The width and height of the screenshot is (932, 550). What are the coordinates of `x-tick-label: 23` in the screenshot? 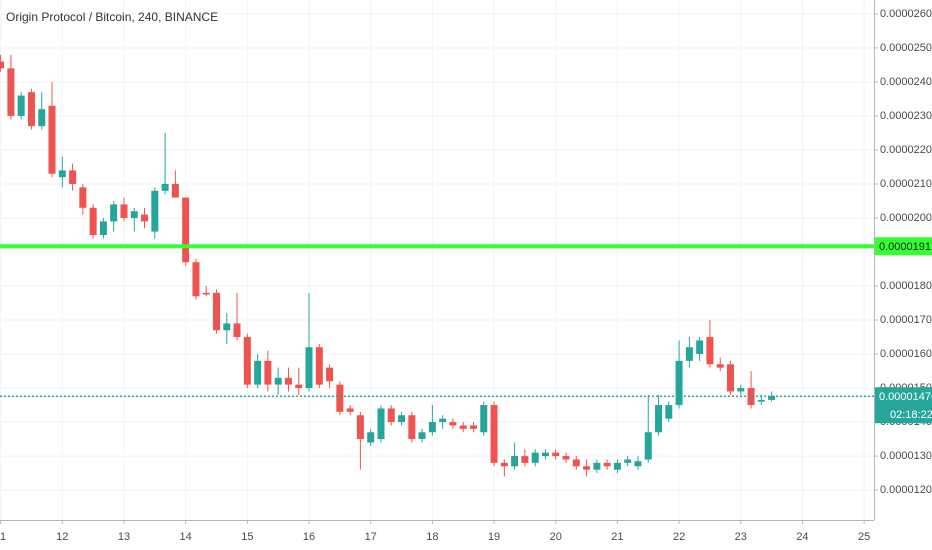 It's located at (741, 537).